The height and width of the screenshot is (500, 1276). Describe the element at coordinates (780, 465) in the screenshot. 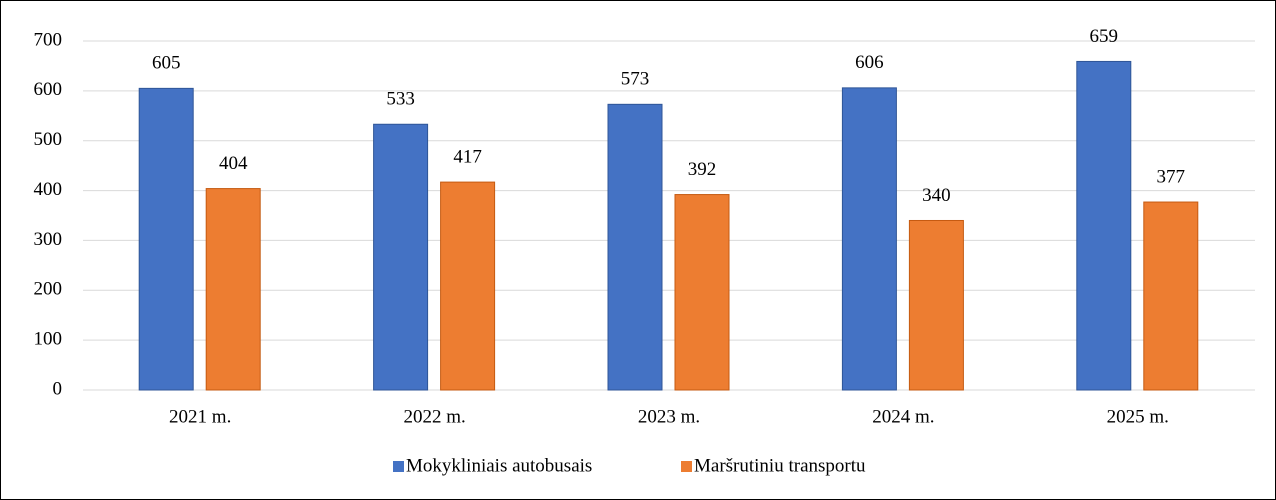

I see `legend-label: Maršrutiniu transportu` at that location.